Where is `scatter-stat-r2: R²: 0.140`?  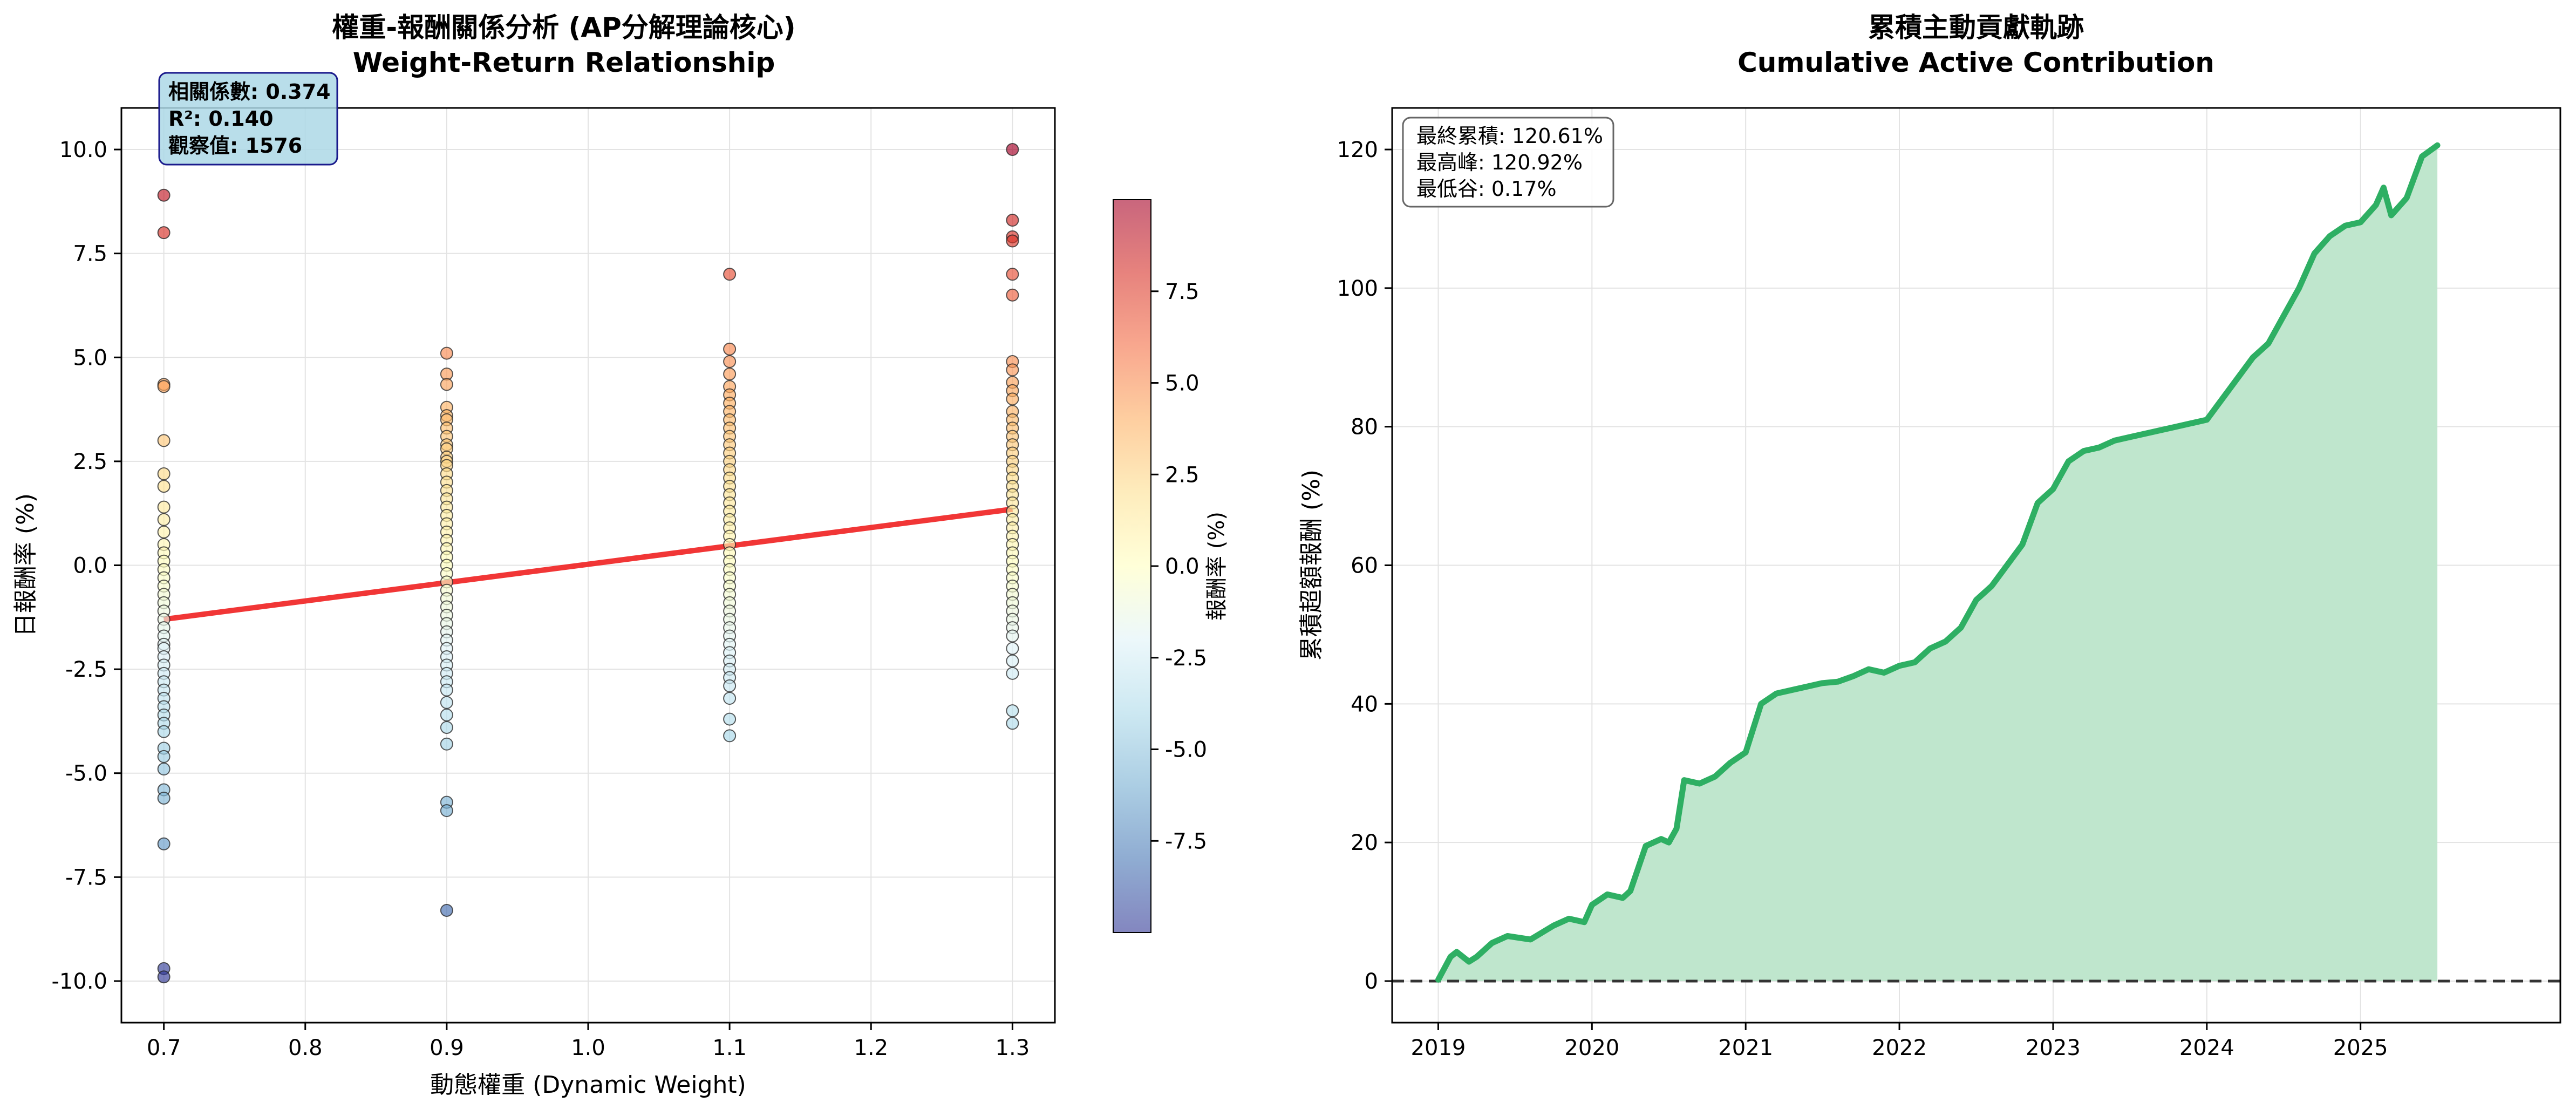
scatter-stat-r2: R²: 0.140 is located at coordinates (221, 119).